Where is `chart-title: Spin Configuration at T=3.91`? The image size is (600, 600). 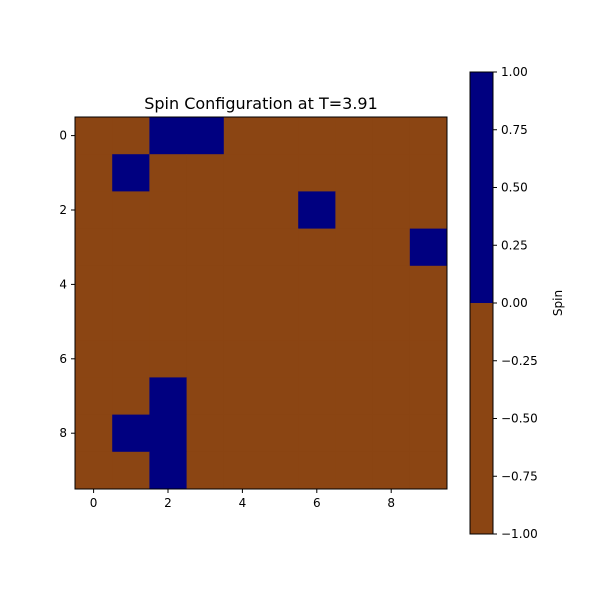
chart-title: Spin Configuration at T=3.91 is located at coordinates (261, 103).